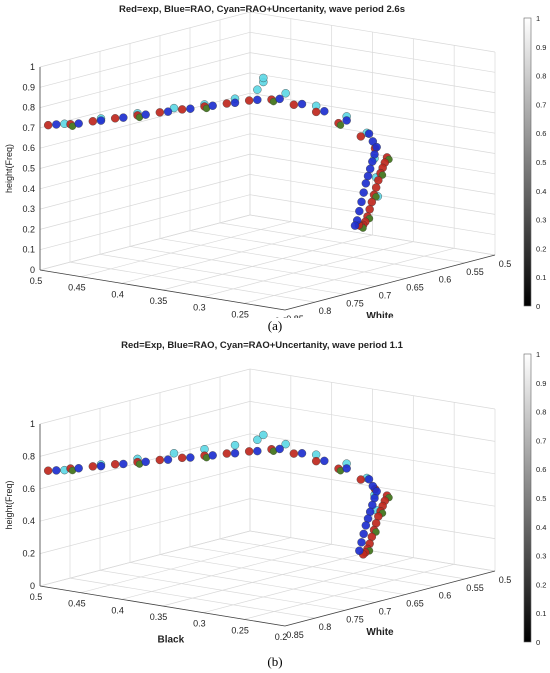 The image size is (550, 673). What do you see at coordinates (28, 209) in the screenshot?
I see `z-tick-label: 0.3` at bounding box center [28, 209].